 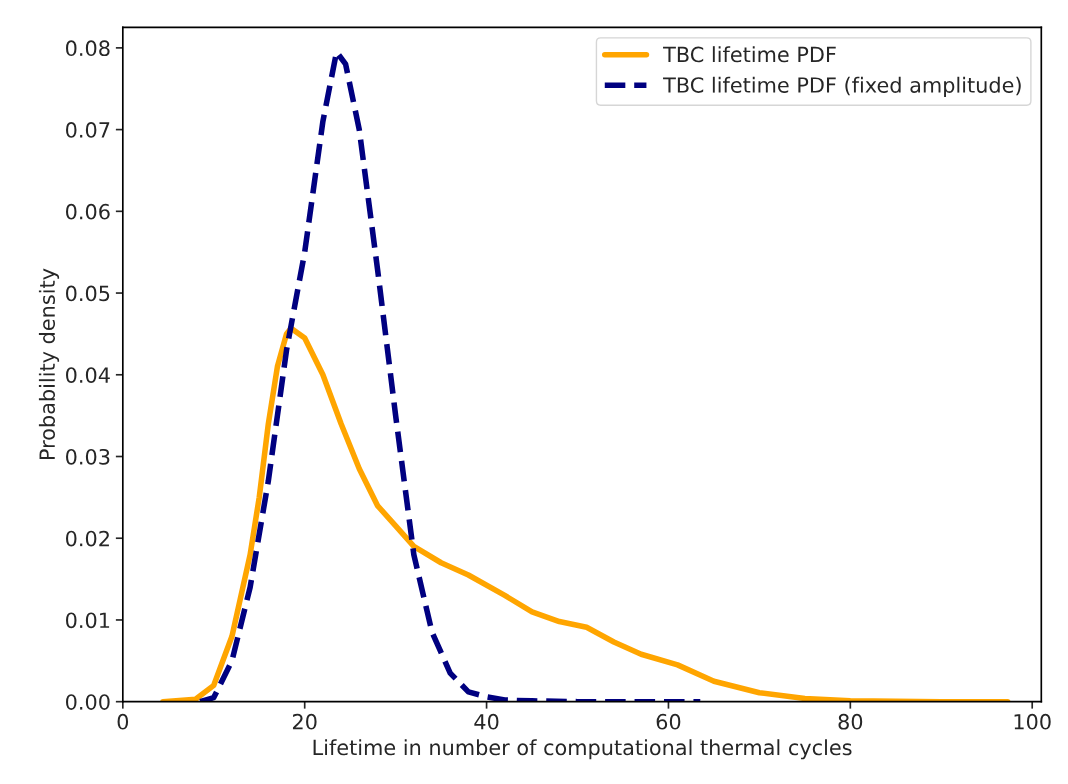 What do you see at coordinates (486, 721) in the screenshot?
I see `x-tick-label: 40` at bounding box center [486, 721].